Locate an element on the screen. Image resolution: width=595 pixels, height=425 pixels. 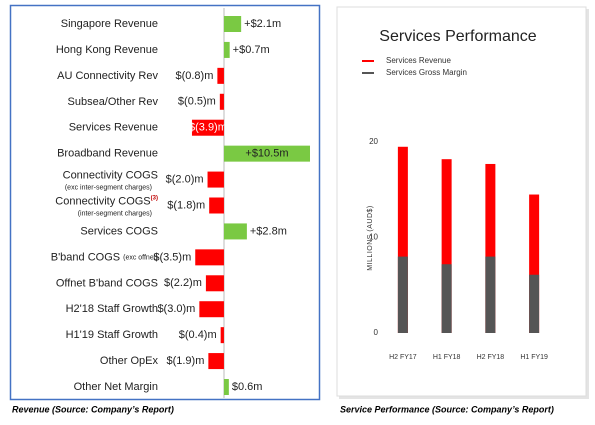
category-label: Connectivity COGS is located at coordinates (110, 175).